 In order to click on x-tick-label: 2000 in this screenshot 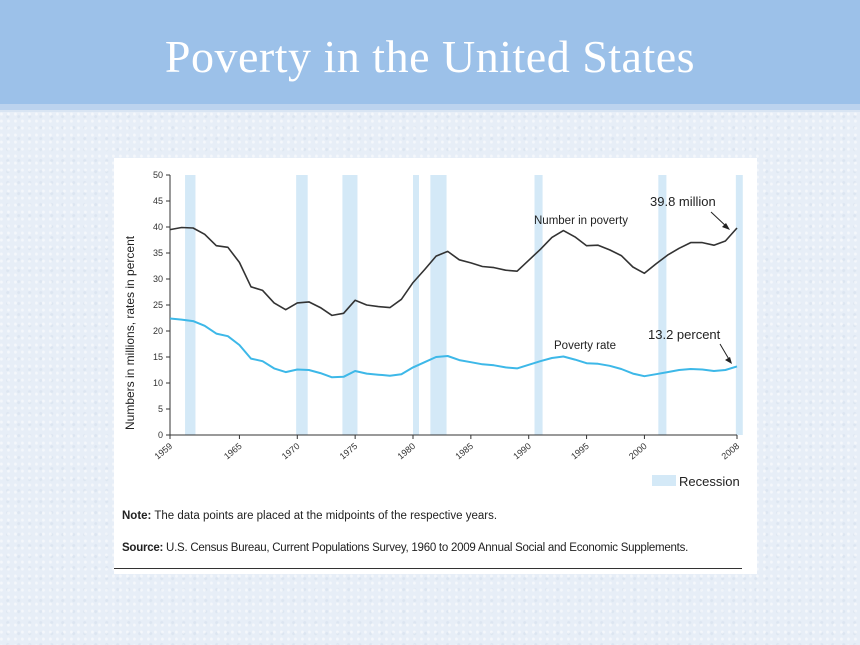, I will do `click(638, 451)`.